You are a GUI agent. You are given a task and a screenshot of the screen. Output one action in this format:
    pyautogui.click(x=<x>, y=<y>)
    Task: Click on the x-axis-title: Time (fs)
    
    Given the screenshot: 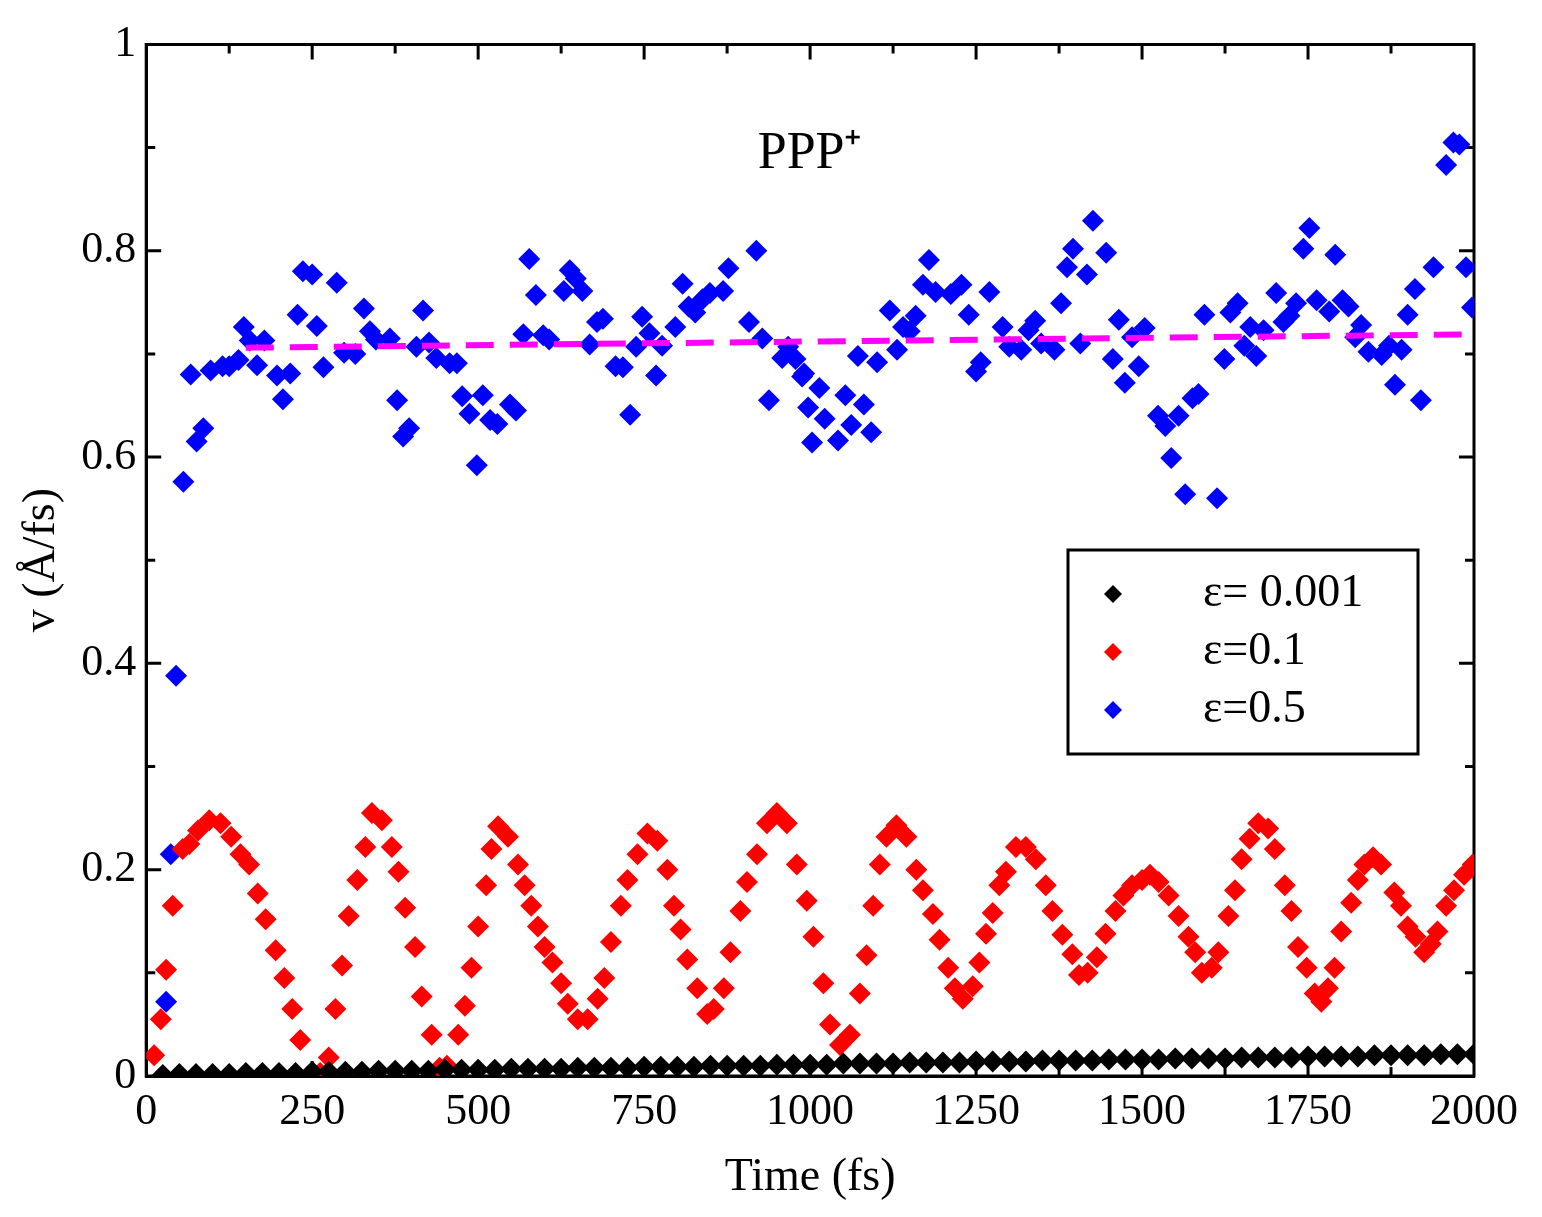 What is the action you would take?
    pyautogui.click(x=810, y=1175)
    